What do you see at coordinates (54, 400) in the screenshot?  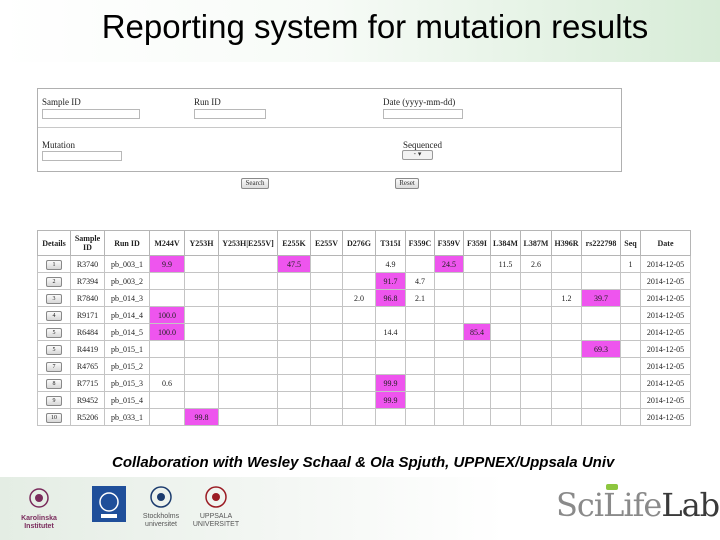 I see `details-button: 9` at bounding box center [54, 400].